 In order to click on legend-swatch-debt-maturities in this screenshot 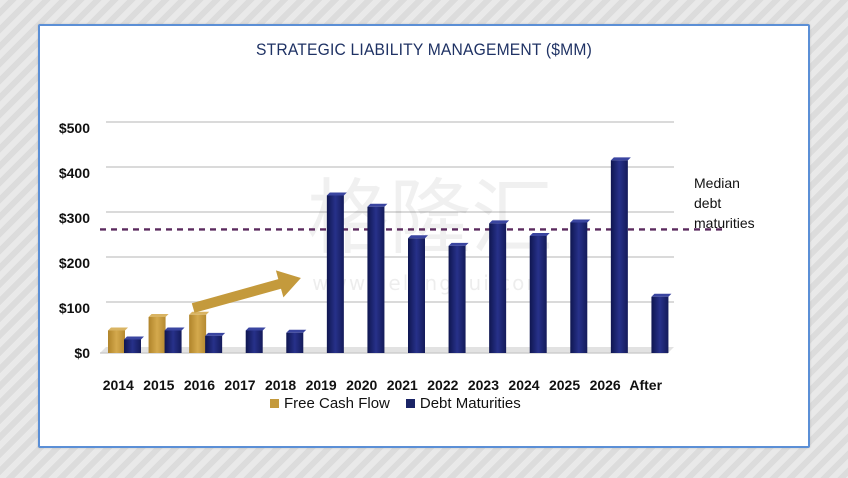, I will do `click(410, 403)`.